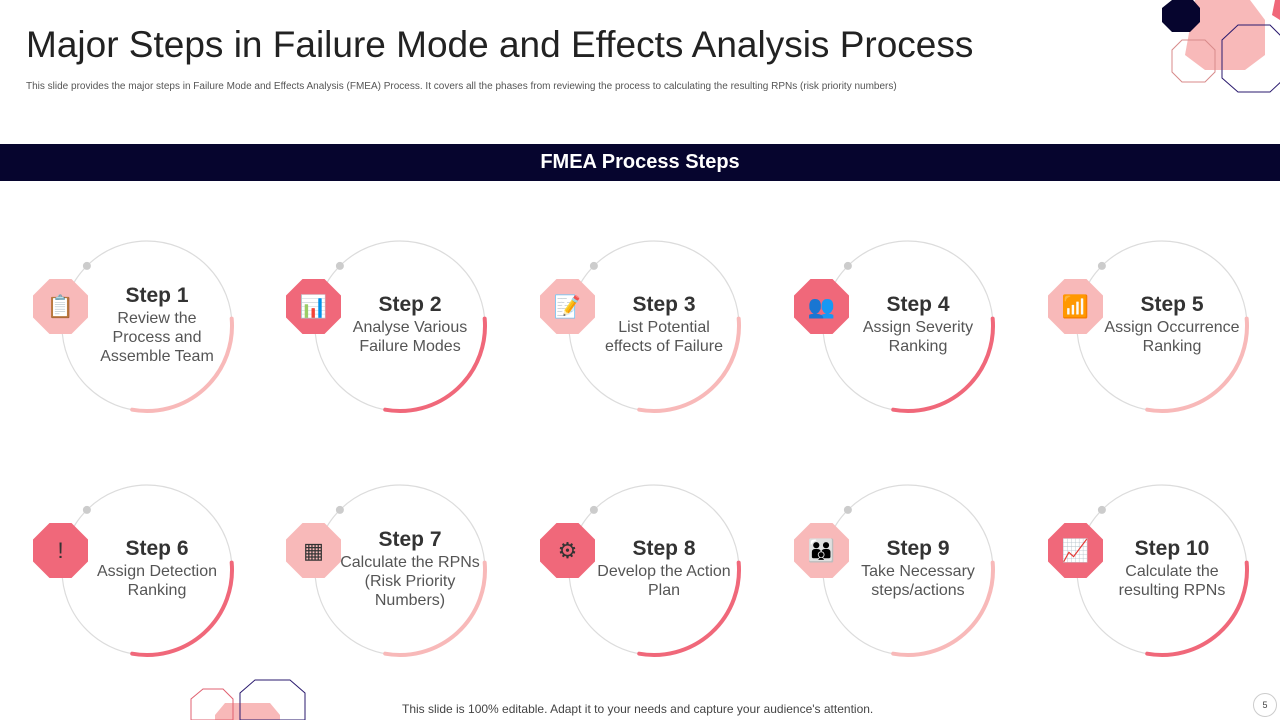 This screenshot has height=720, width=1280. Describe the element at coordinates (60, 550) in the screenshot. I see `alert-icon: !` at that location.